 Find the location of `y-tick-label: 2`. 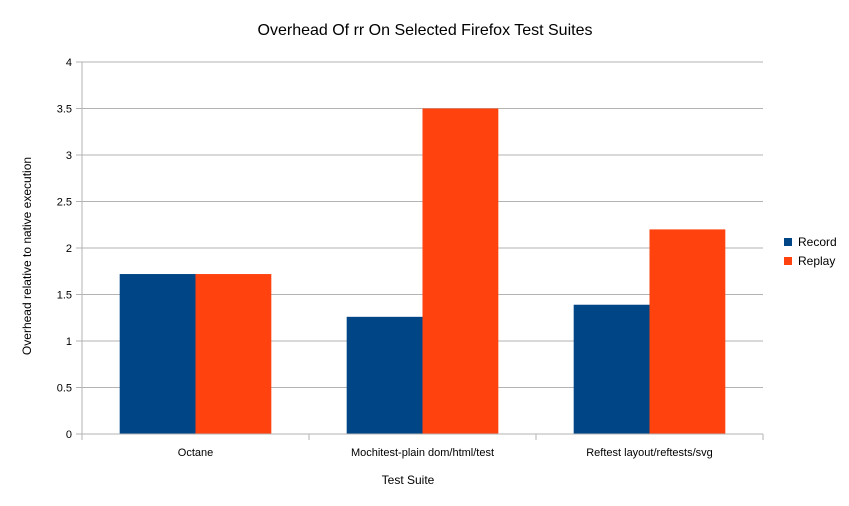

y-tick-label: 2 is located at coordinates (69, 249).